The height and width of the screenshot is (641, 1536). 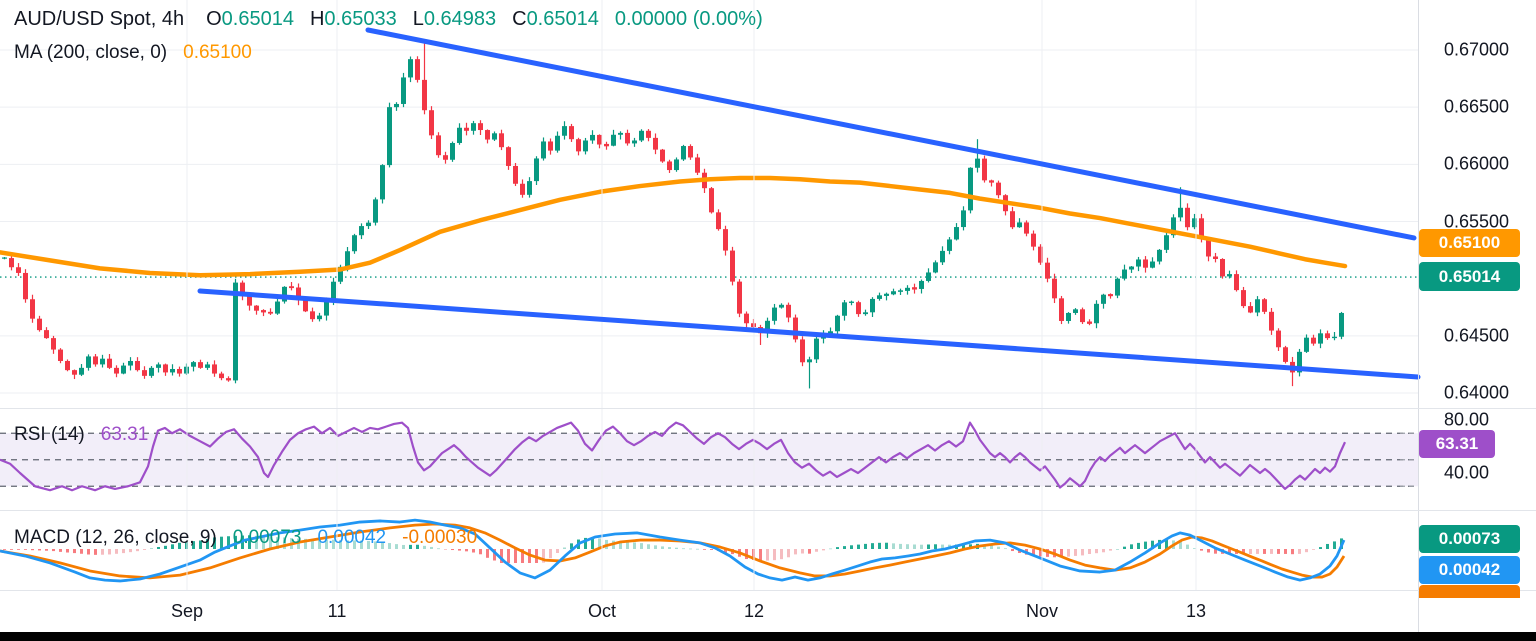 What do you see at coordinates (768, 510) in the screenshot?
I see `macd-panel-divider` at bounding box center [768, 510].